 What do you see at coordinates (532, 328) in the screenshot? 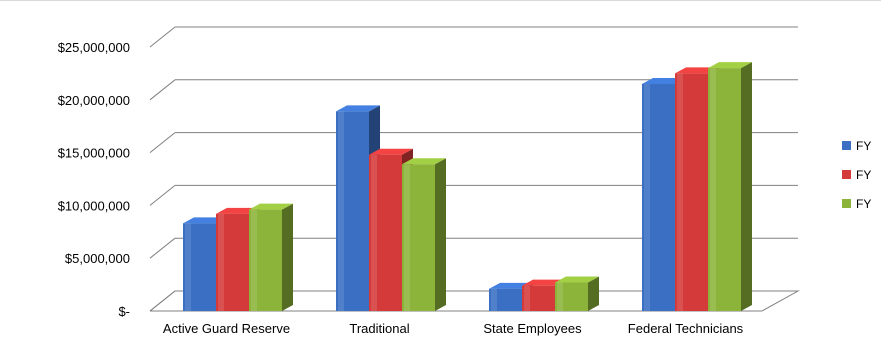
I see `x-category-label: State Employees` at bounding box center [532, 328].